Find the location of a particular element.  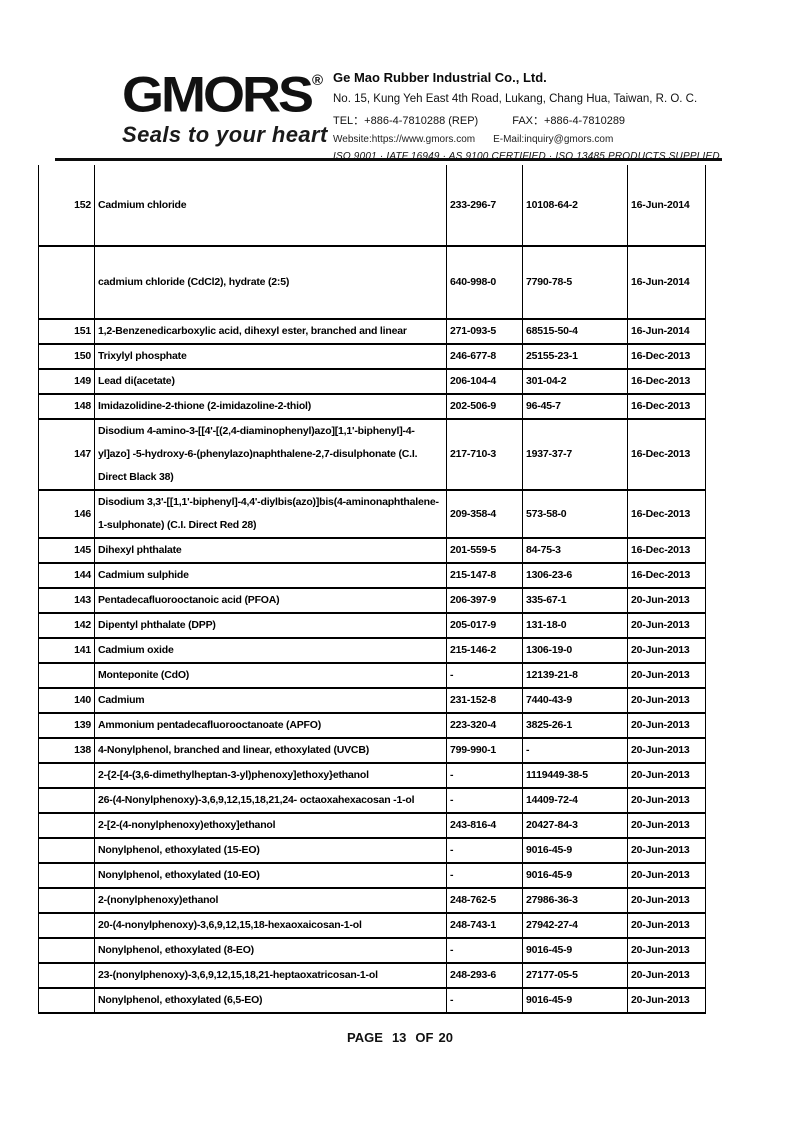

cell-row-number: 148 is located at coordinates (67, 406).